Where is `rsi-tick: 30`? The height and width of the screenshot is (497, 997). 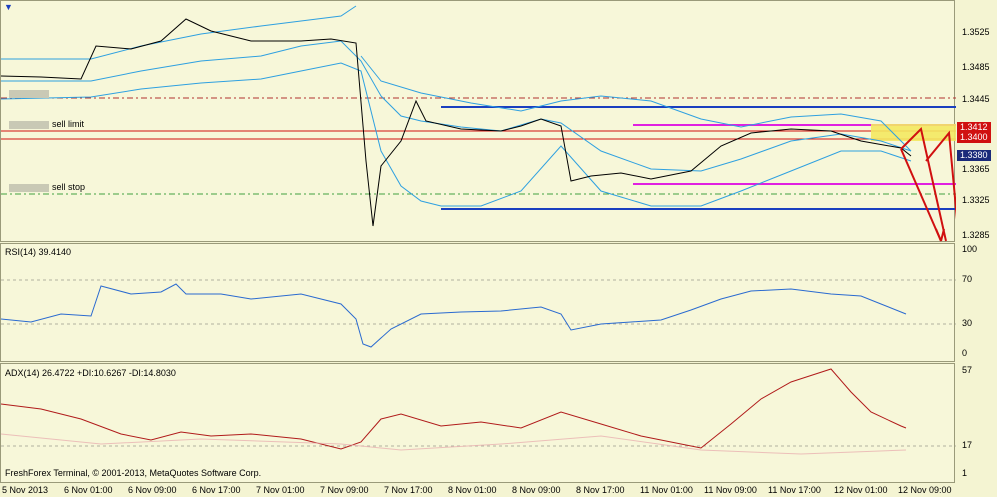 rsi-tick: 30 is located at coordinates (967, 323).